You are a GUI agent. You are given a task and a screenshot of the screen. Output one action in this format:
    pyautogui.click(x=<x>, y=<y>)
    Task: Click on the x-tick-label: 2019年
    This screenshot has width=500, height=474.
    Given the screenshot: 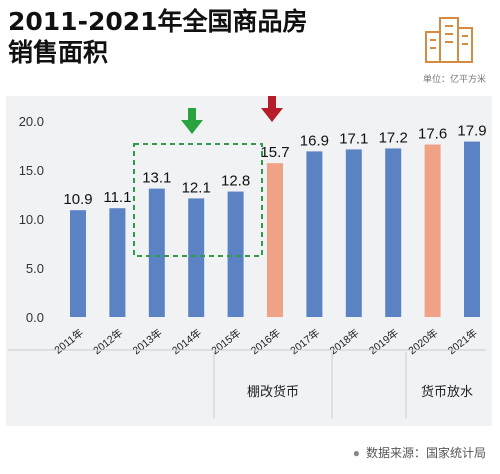 What is the action you would take?
    pyautogui.click(x=383, y=341)
    